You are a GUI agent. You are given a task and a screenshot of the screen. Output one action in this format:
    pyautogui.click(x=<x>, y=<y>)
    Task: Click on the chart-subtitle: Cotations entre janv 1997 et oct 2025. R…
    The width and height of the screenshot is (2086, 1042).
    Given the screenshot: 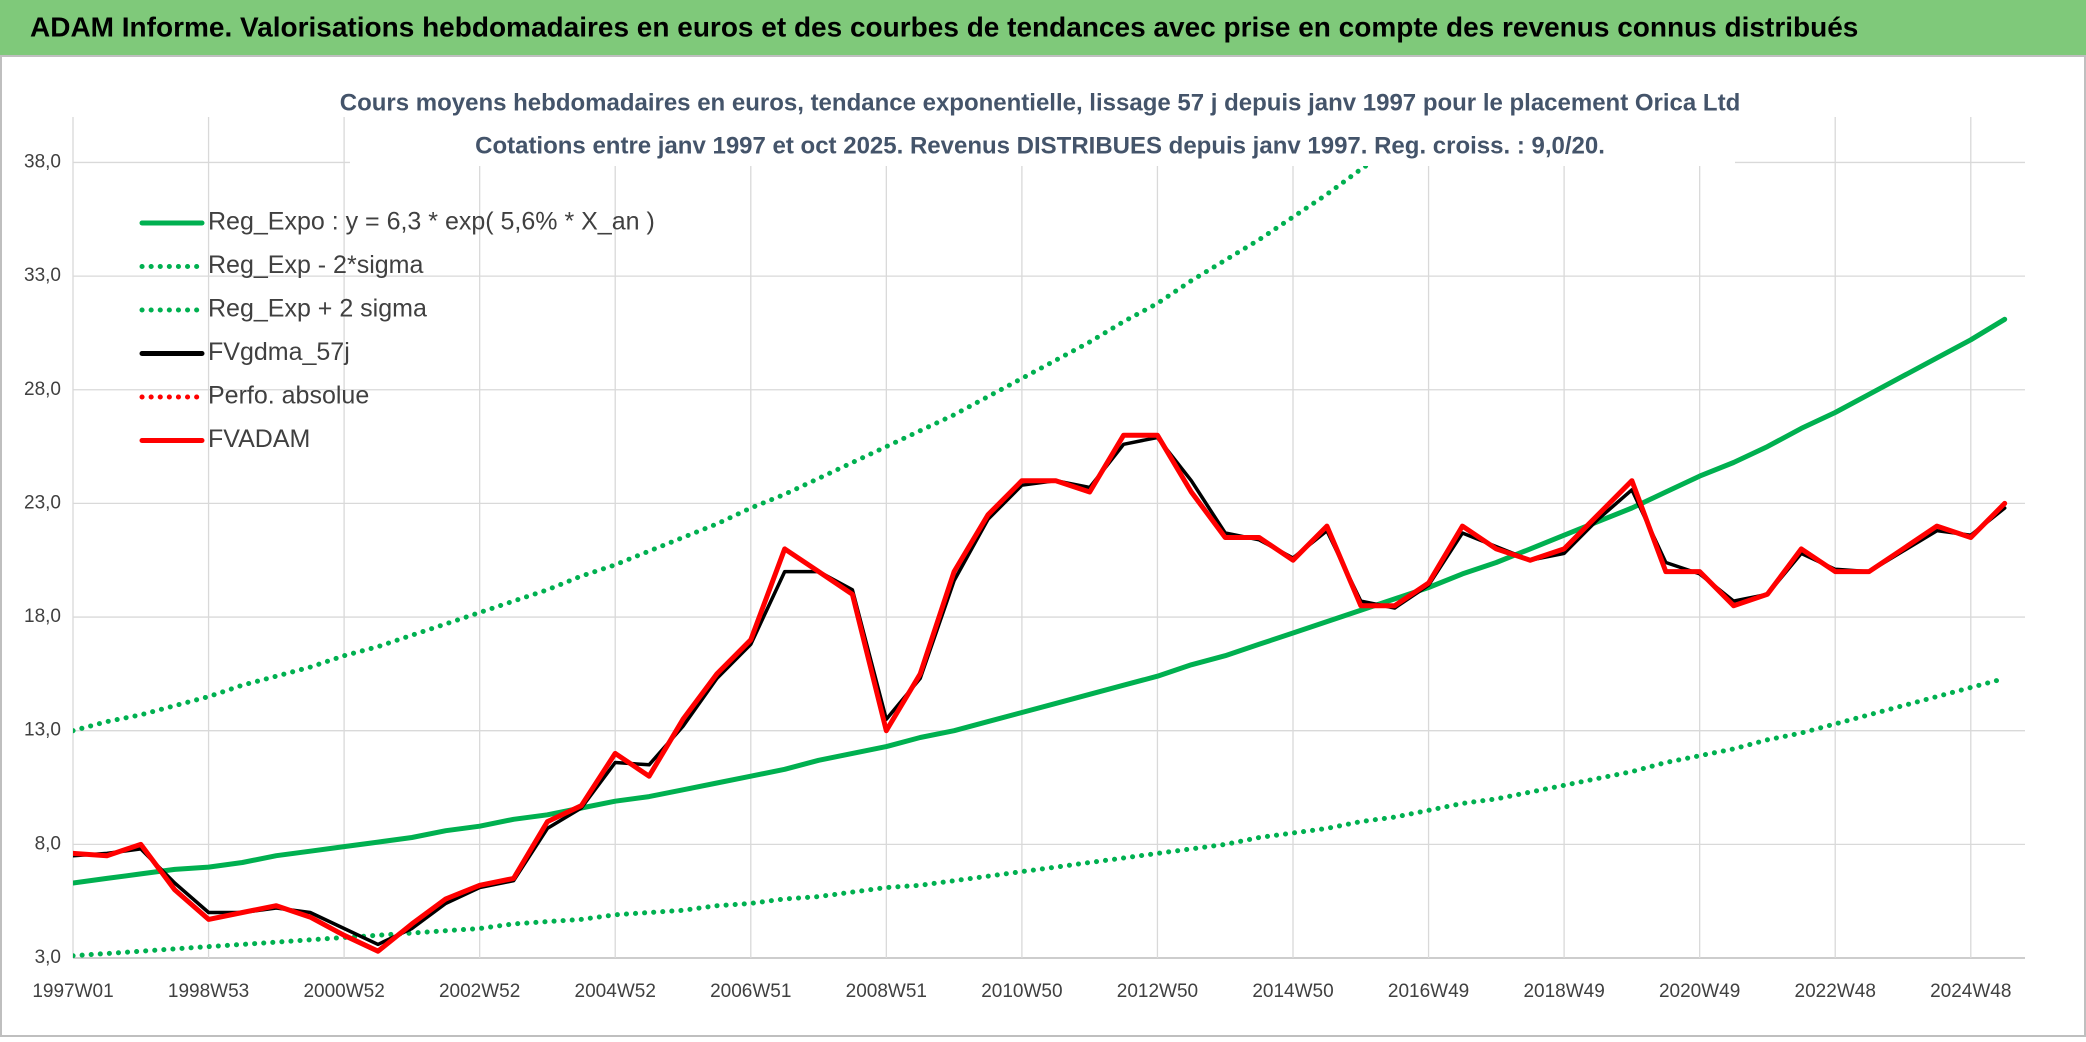 What is the action you would take?
    pyautogui.click(x=1040, y=145)
    